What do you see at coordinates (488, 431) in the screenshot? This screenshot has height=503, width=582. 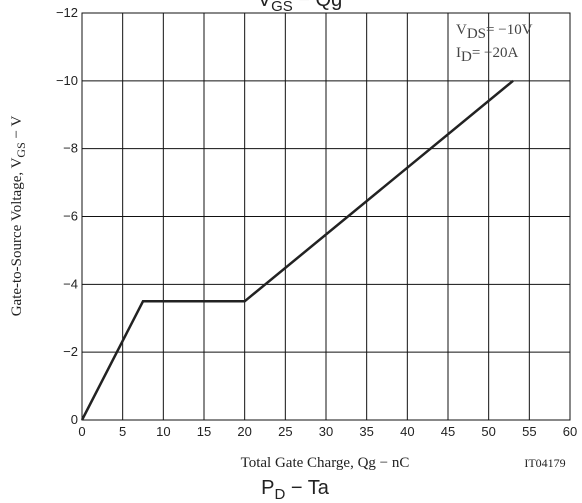 I see `x-tick-label: 50` at bounding box center [488, 431].